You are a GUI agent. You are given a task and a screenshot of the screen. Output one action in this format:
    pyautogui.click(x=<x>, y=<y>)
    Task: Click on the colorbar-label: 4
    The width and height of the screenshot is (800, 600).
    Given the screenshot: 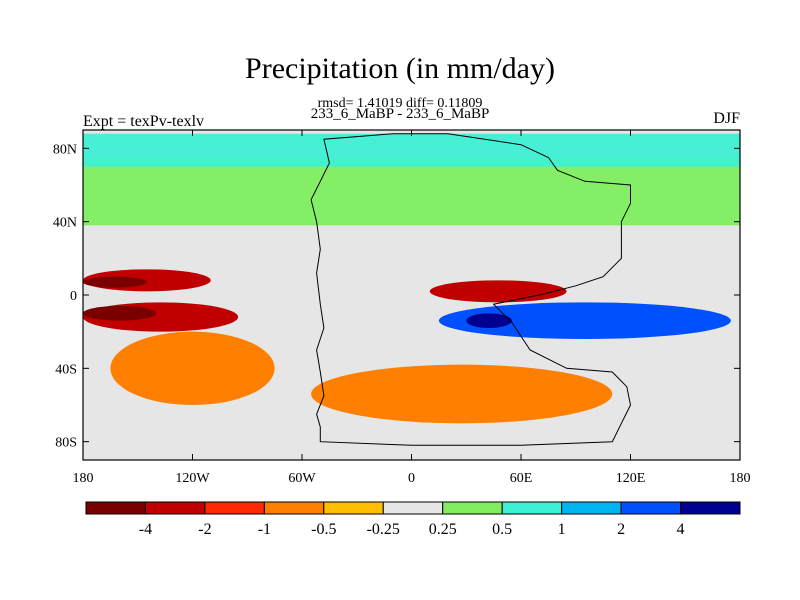 What is the action you would take?
    pyautogui.click(x=681, y=529)
    